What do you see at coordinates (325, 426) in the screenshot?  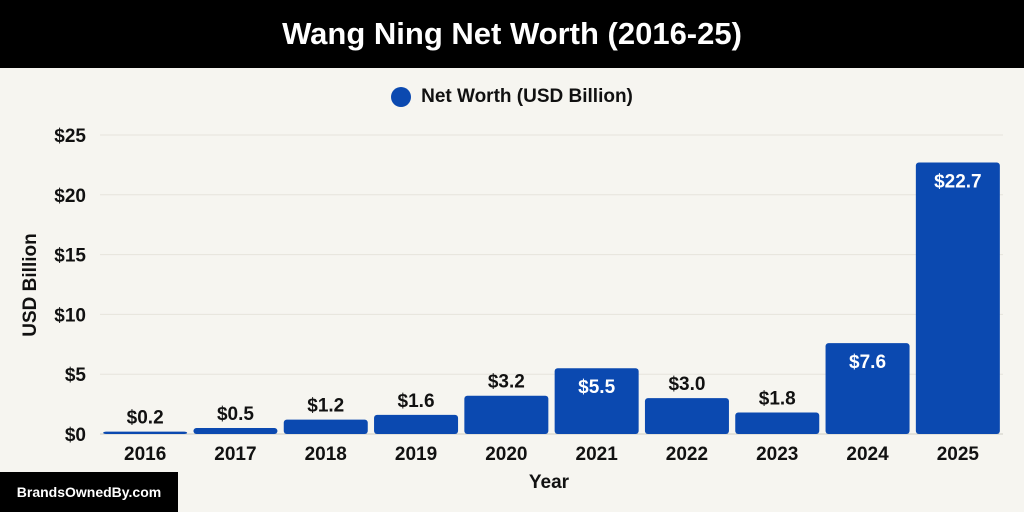 I see `bar-2018` at bounding box center [325, 426].